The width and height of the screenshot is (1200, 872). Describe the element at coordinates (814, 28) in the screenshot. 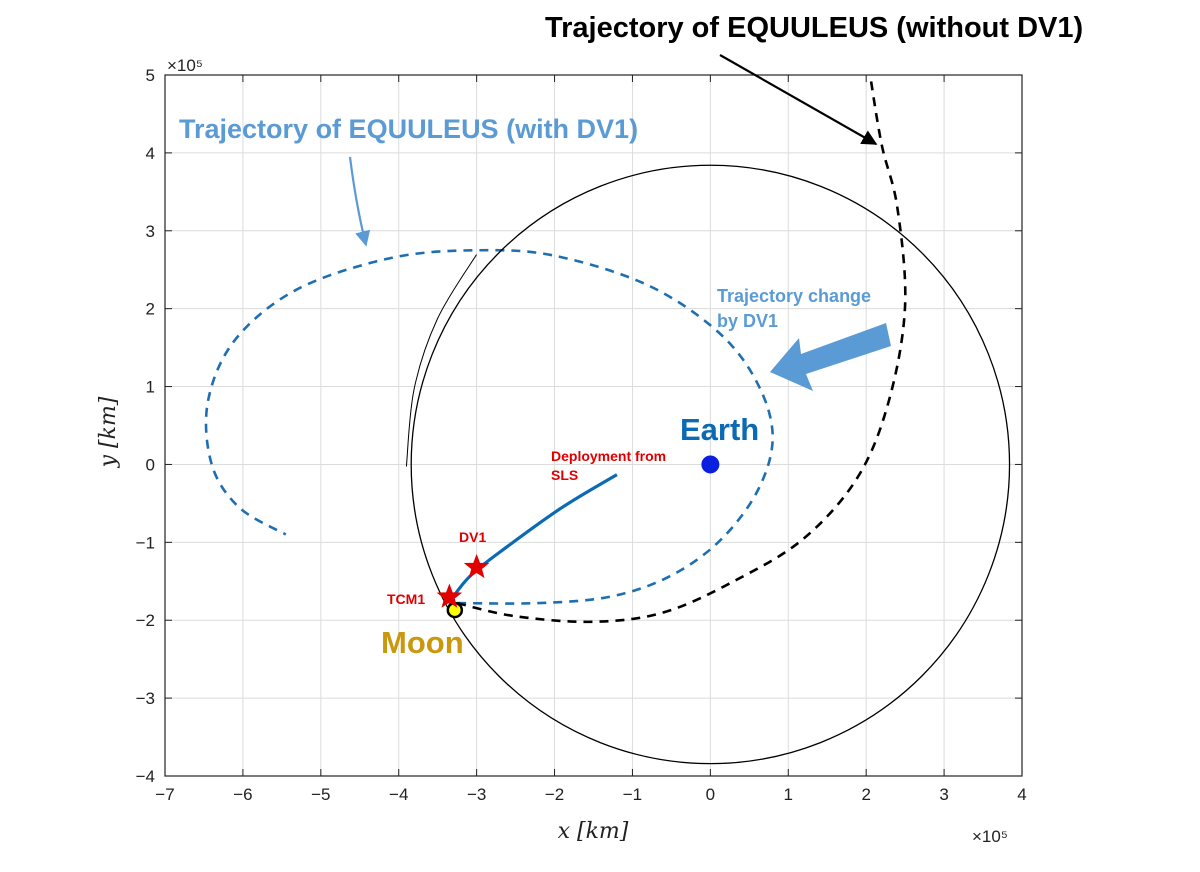

I see `annotation-without-dv1: Trajectory of EQUULEUS (without DV1)` at that location.